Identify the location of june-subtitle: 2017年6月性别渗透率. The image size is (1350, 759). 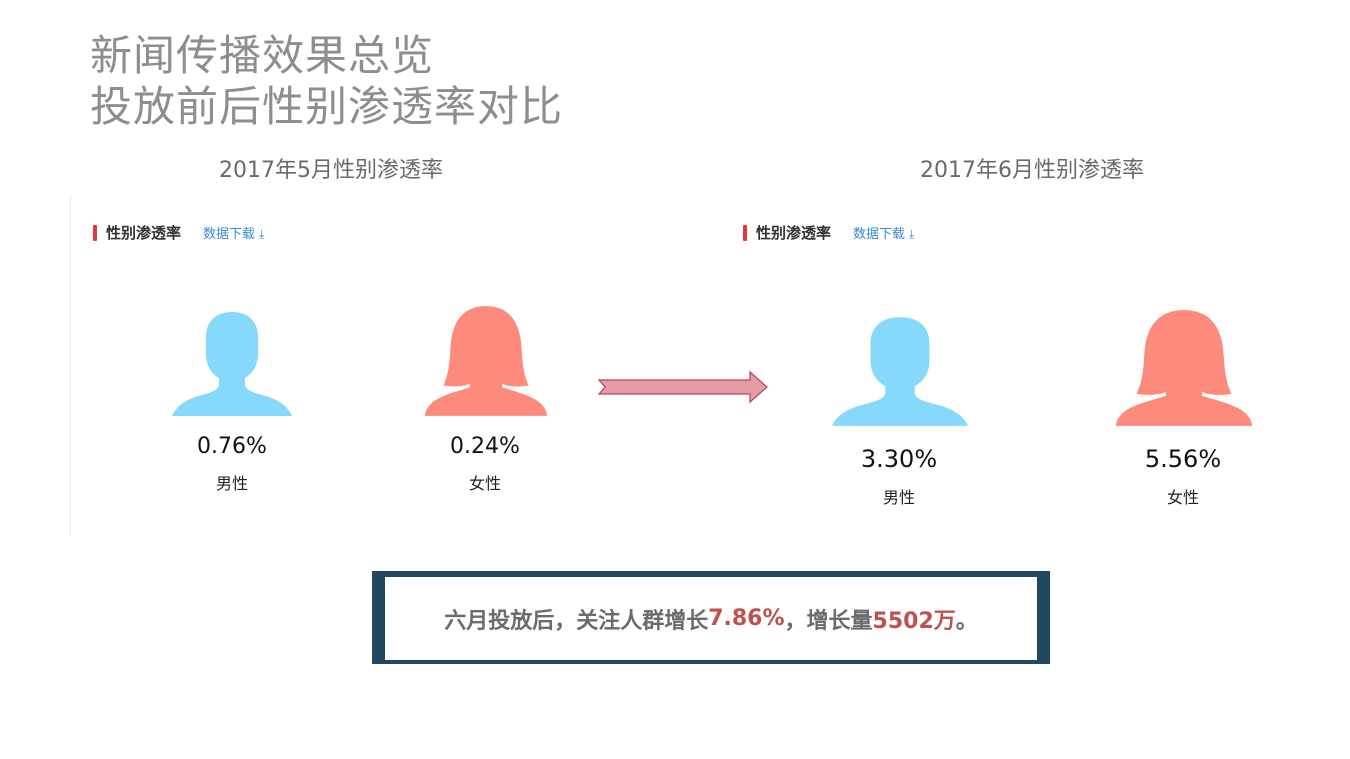
(1032, 170).